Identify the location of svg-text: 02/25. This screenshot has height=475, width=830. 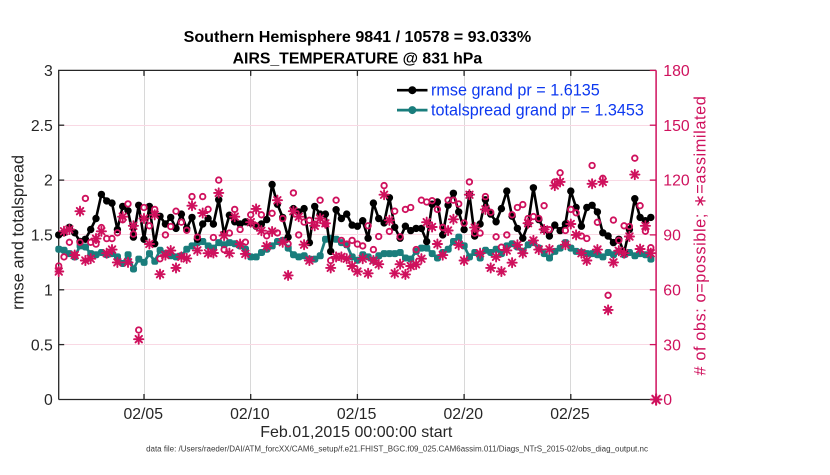
(570, 414).